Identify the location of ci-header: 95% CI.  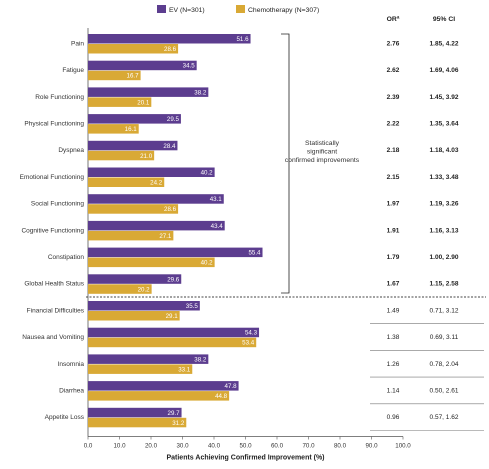
(444, 19).